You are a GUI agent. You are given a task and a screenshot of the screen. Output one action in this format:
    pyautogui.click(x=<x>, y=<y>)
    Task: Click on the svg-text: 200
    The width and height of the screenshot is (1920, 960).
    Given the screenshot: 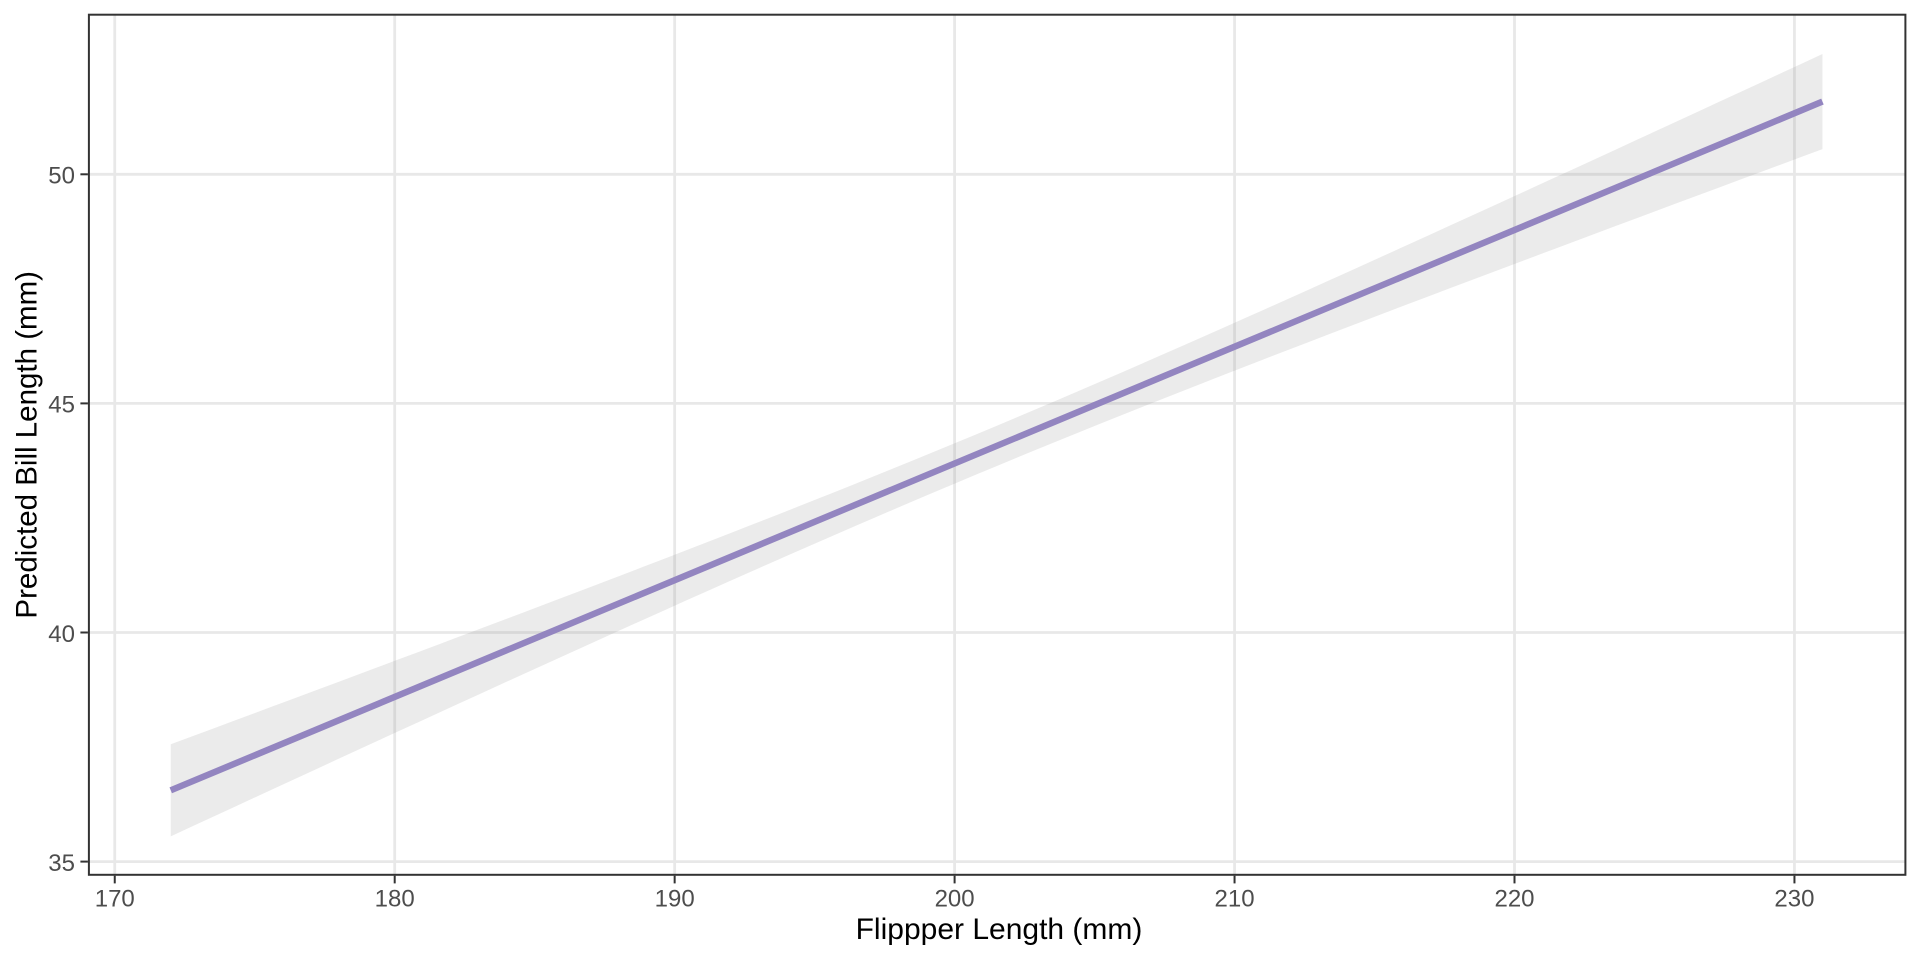 What is the action you would take?
    pyautogui.click(x=955, y=898)
    